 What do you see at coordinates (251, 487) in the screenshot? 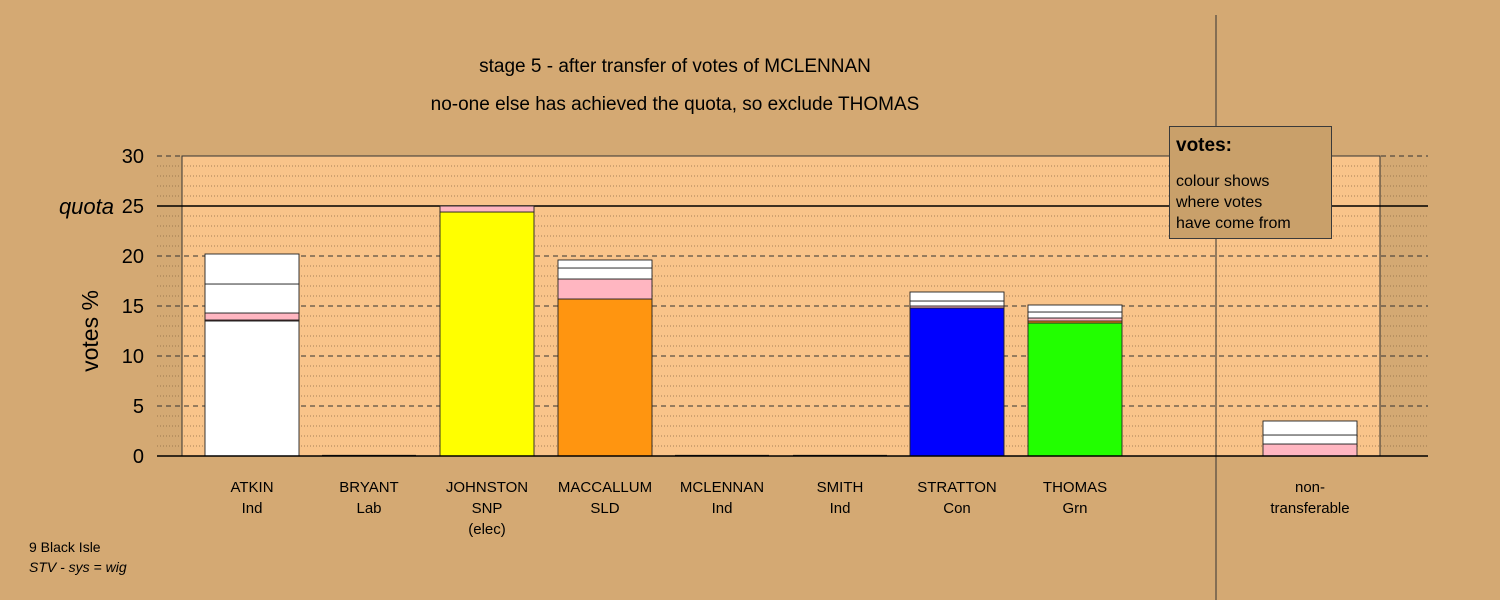
I see `x-tick-label: ATKIN` at bounding box center [251, 487].